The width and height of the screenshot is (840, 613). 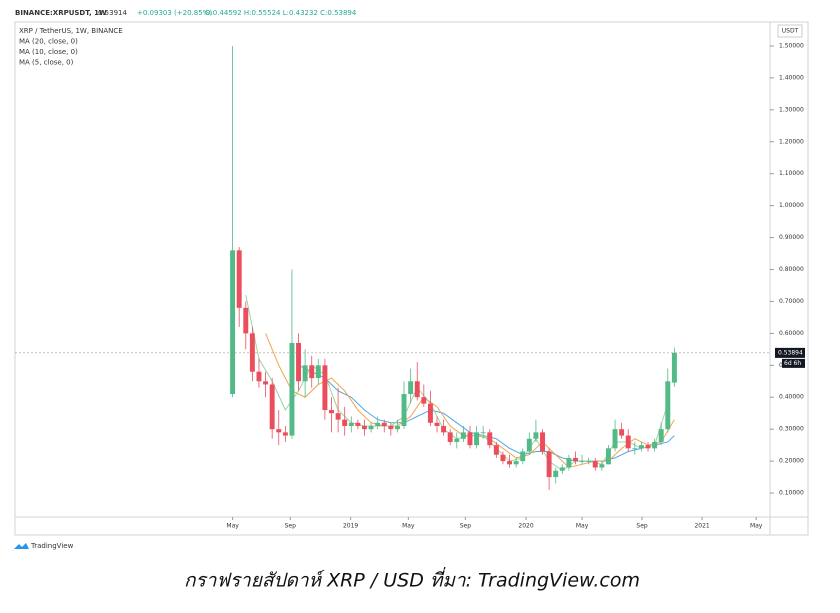 What do you see at coordinates (791, 461) in the screenshot?
I see `y-tick-label: 0.20000` at bounding box center [791, 461].